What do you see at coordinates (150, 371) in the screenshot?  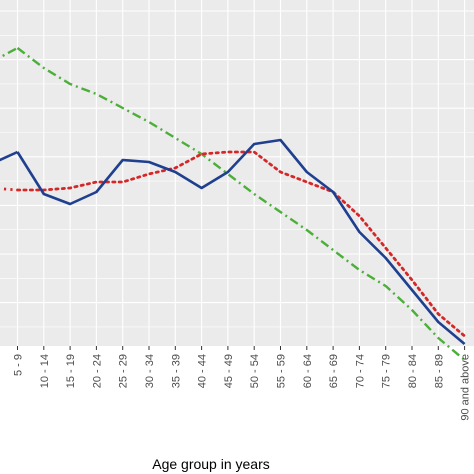 I see `x-tick-label: 30 - 34` at bounding box center [150, 371].